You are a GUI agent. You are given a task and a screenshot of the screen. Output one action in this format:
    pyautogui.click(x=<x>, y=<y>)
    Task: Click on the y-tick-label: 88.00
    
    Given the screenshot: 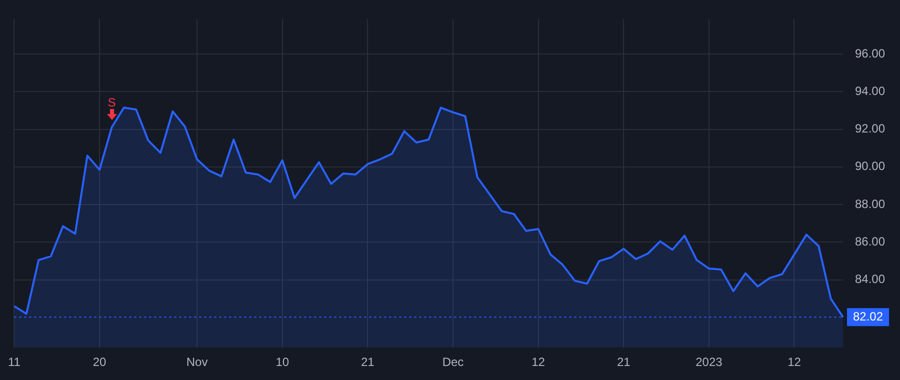 What is the action you would take?
    pyautogui.click(x=870, y=203)
    